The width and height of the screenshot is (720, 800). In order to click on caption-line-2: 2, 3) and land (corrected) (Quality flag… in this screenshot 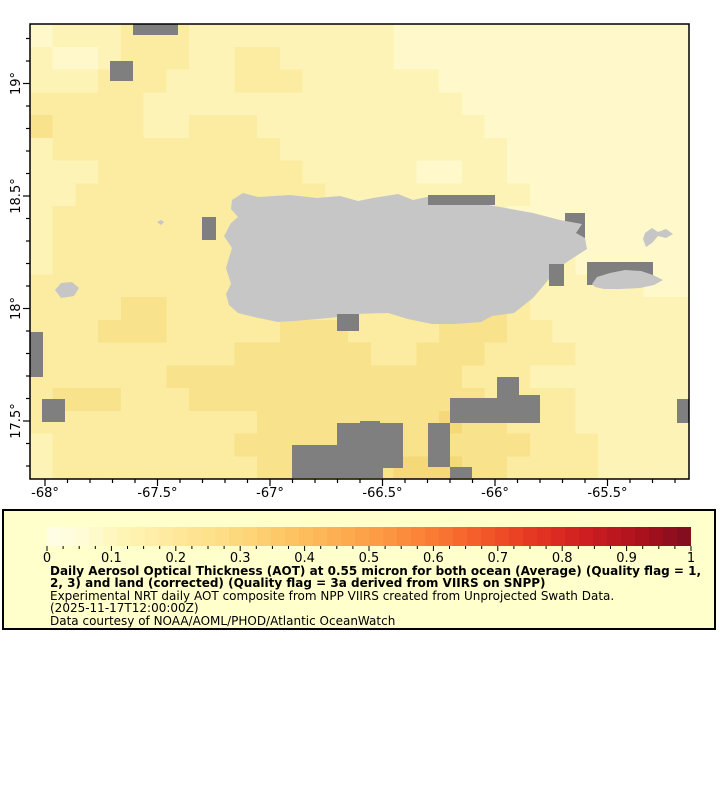, I will do `click(298, 583)`.